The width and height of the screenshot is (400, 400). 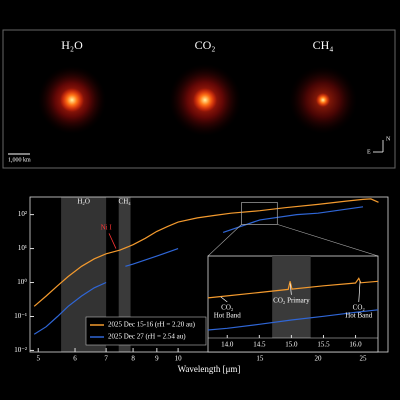 What do you see at coordinates (323, 345) in the screenshot?
I see `x-tick-label: 15.5` at bounding box center [323, 345].